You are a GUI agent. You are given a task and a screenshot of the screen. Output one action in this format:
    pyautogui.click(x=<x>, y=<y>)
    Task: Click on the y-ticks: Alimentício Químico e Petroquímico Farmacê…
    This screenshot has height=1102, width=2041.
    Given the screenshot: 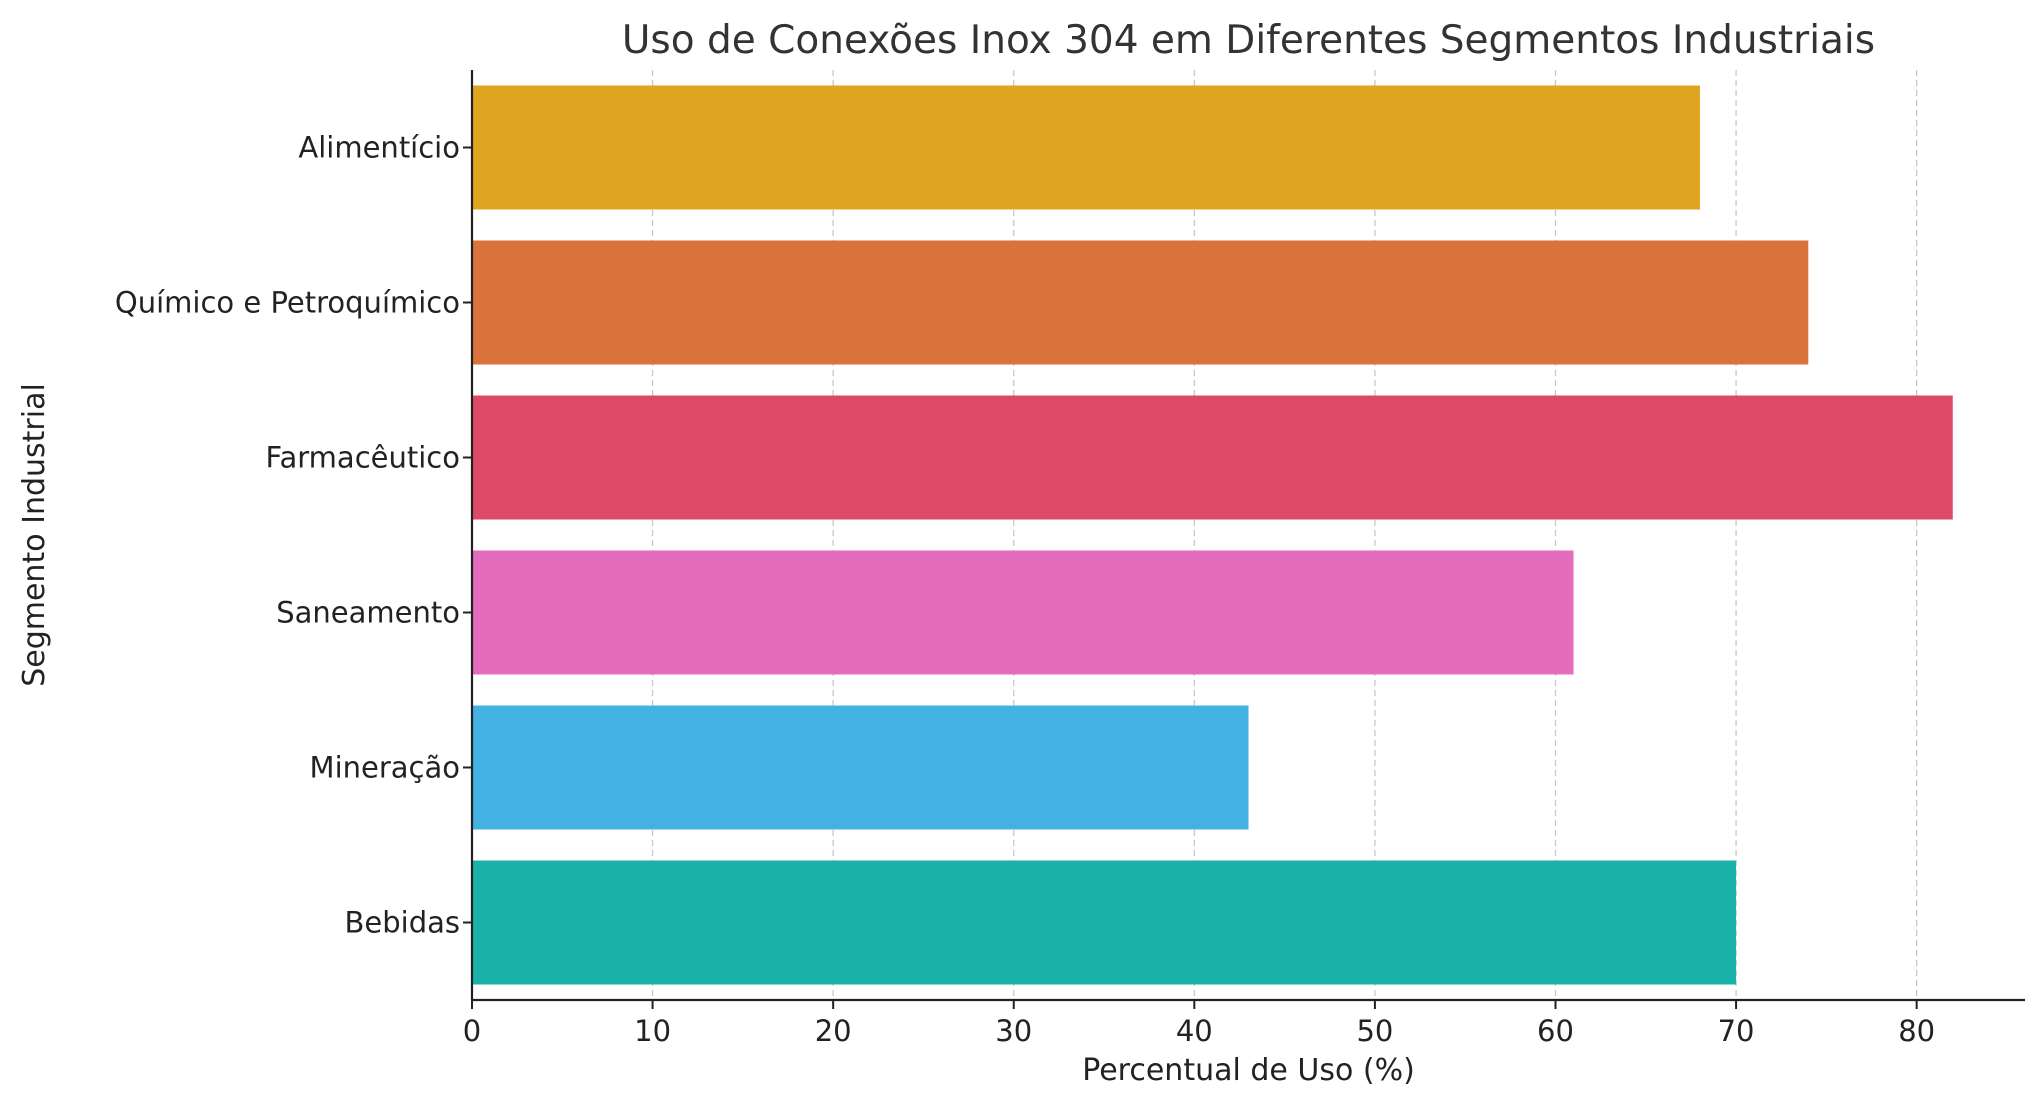 What is the action you would take?
    pyautogui.click(x=293, y=535)
    